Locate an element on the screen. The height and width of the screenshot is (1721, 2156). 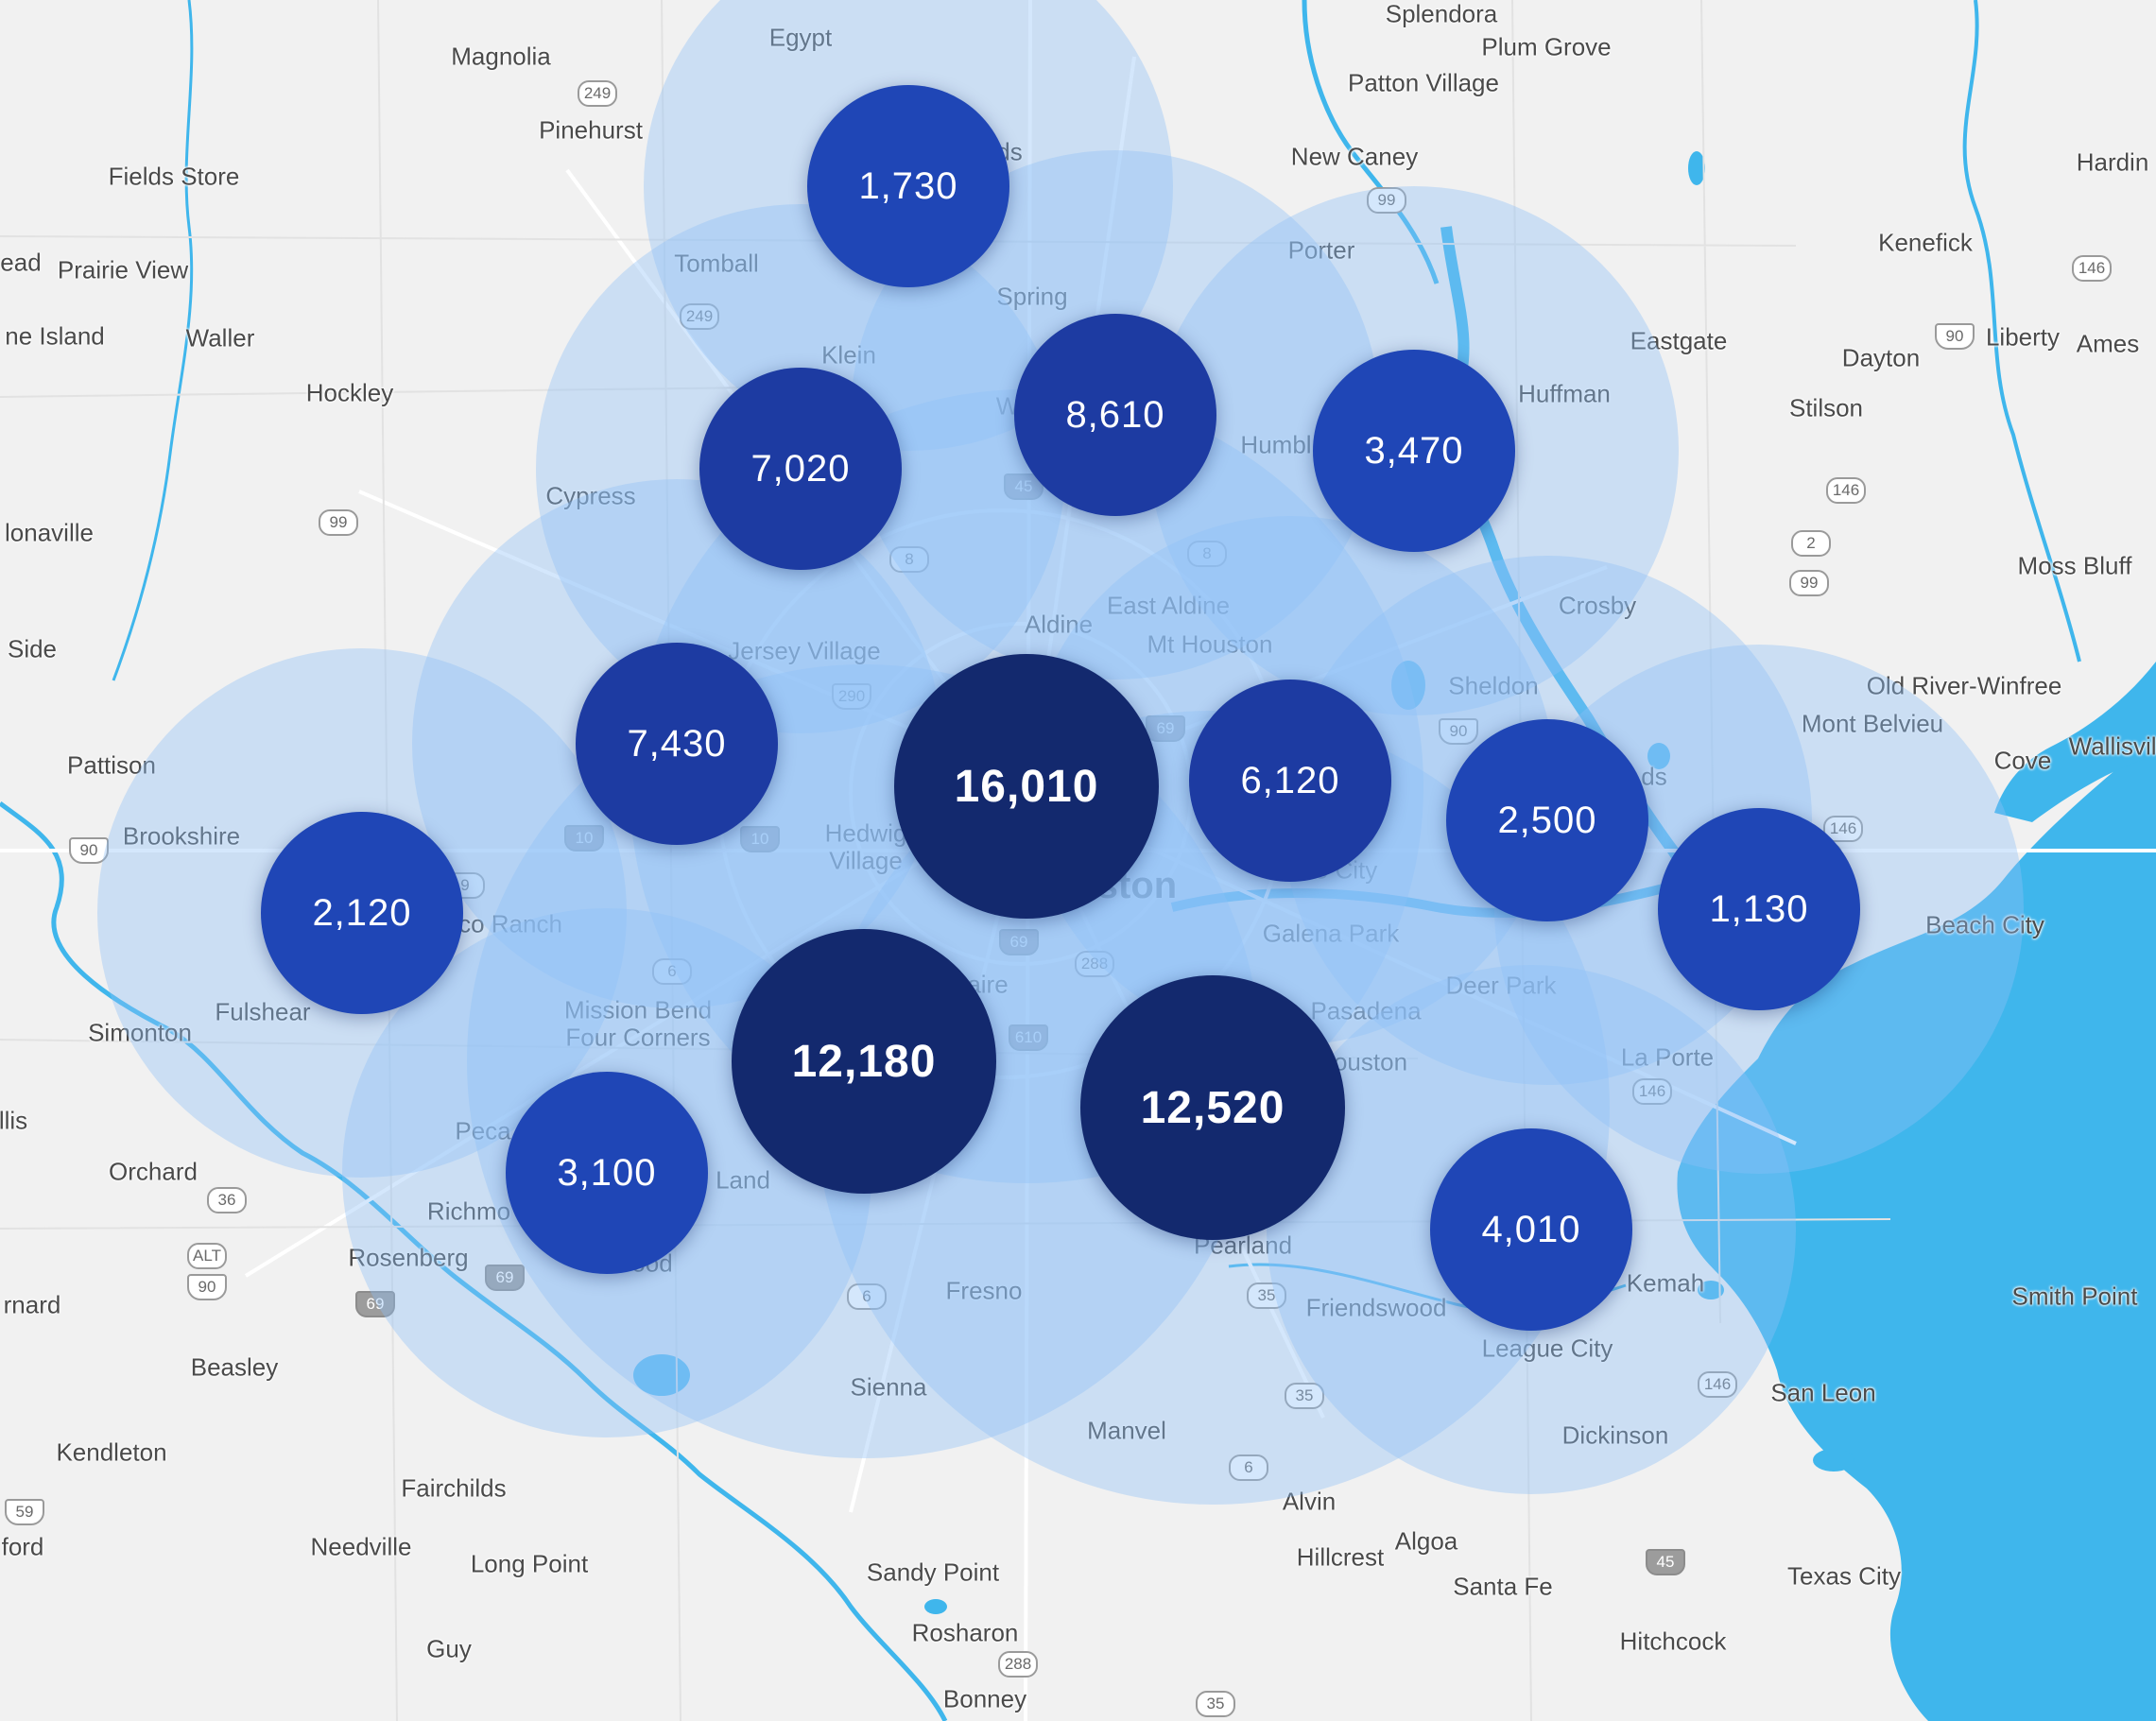
cluster-marker: 8,610 is located at coordinates (1115, 415).